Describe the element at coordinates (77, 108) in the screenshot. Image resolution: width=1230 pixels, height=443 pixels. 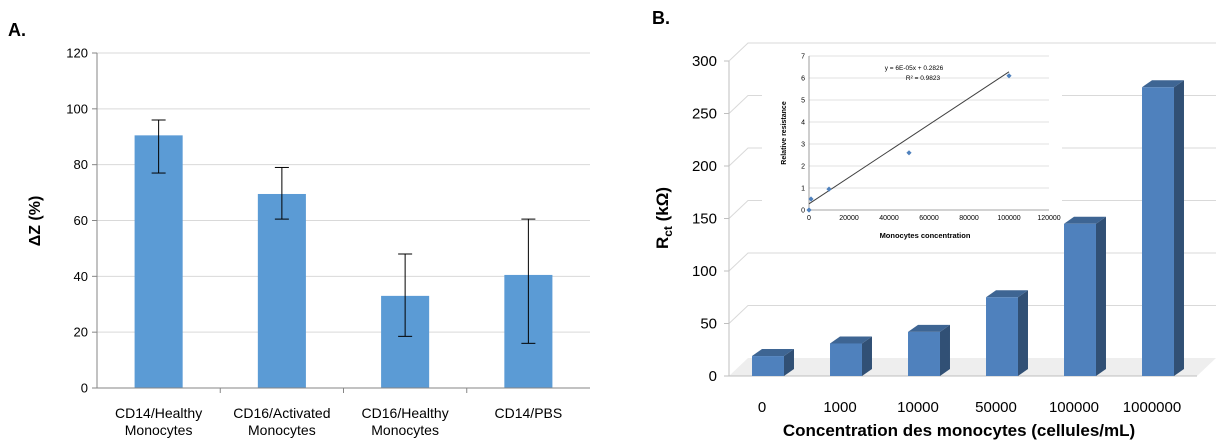
I see `chart-a-y-tick-label: 100` at that location.